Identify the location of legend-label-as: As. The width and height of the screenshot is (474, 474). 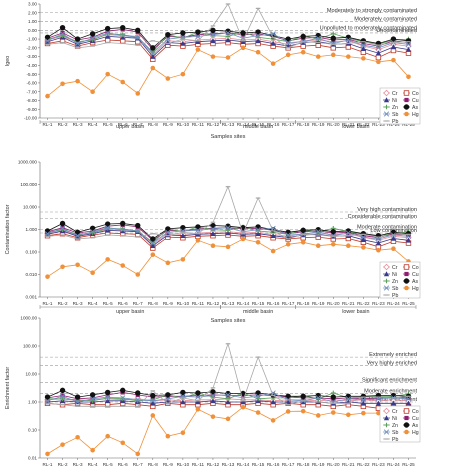
(415, 108).